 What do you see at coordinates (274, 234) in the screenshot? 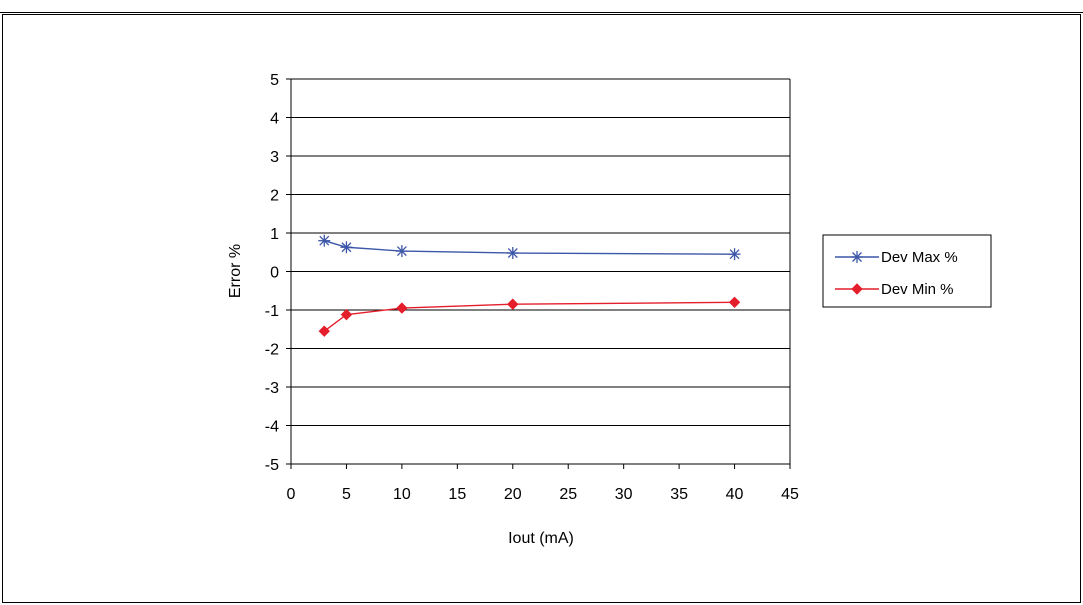
I see `y-tick-label: 1` at bounding box center [274, 234].